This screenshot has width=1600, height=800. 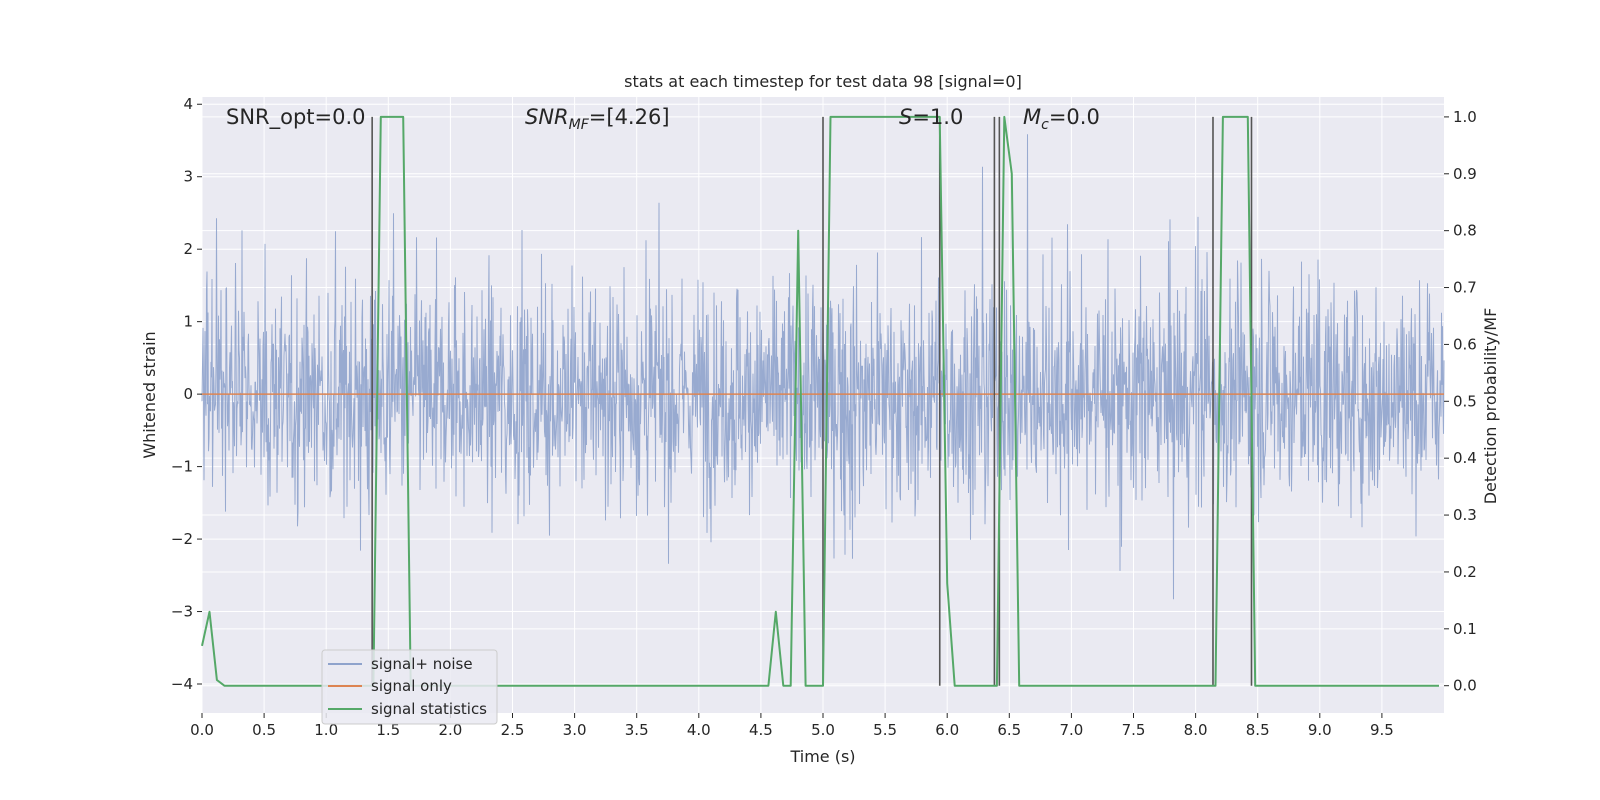 I want to click on x-tick-label: 6.0, so click(x=947, y=730).